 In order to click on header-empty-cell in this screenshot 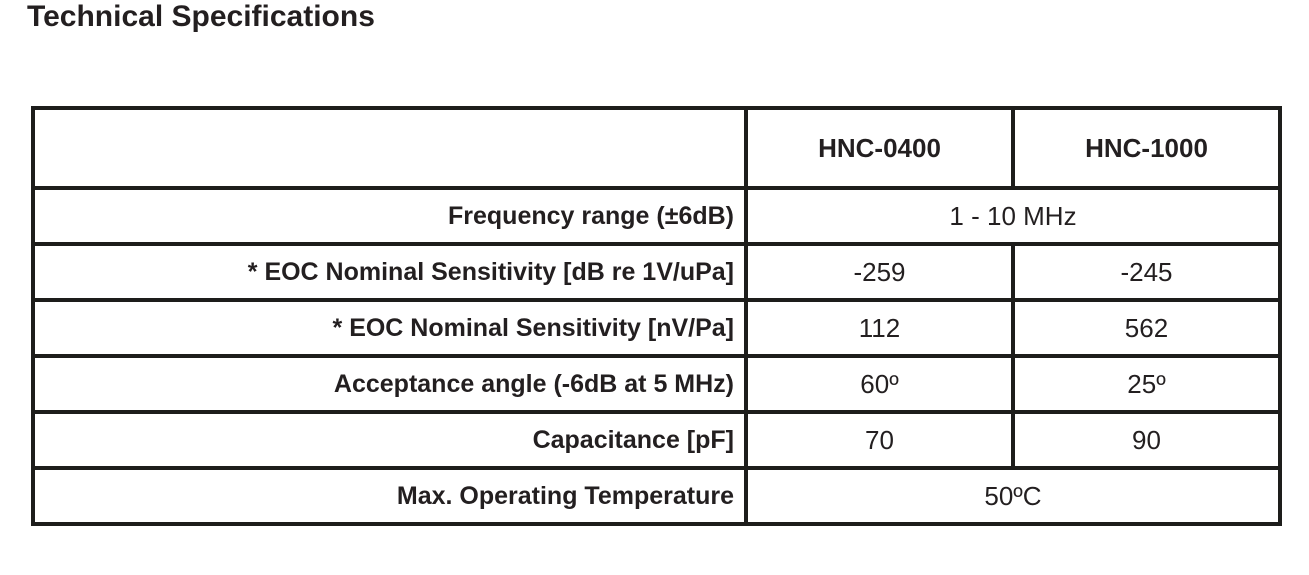, I will do `click(389, 148)`.